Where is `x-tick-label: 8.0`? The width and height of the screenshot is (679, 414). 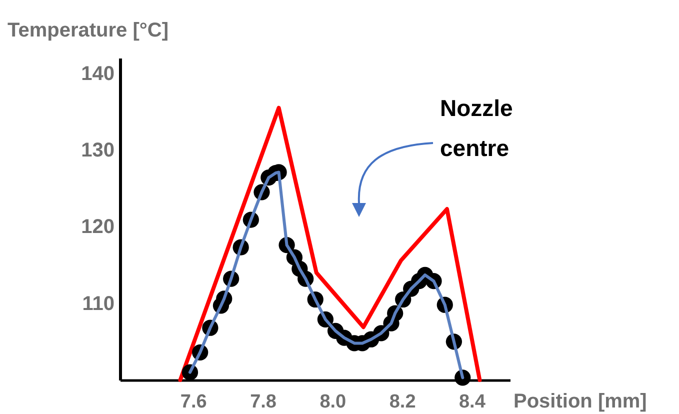 x-tick-label: 8.0 is located at coordinates (333, 402).